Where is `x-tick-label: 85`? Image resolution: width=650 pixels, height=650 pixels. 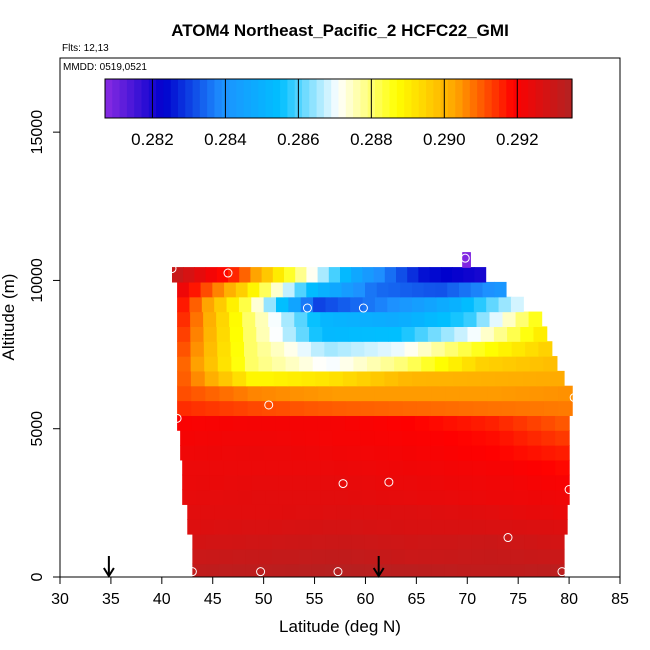
x-tick-label: 85 is located at coordinates (620, 599).